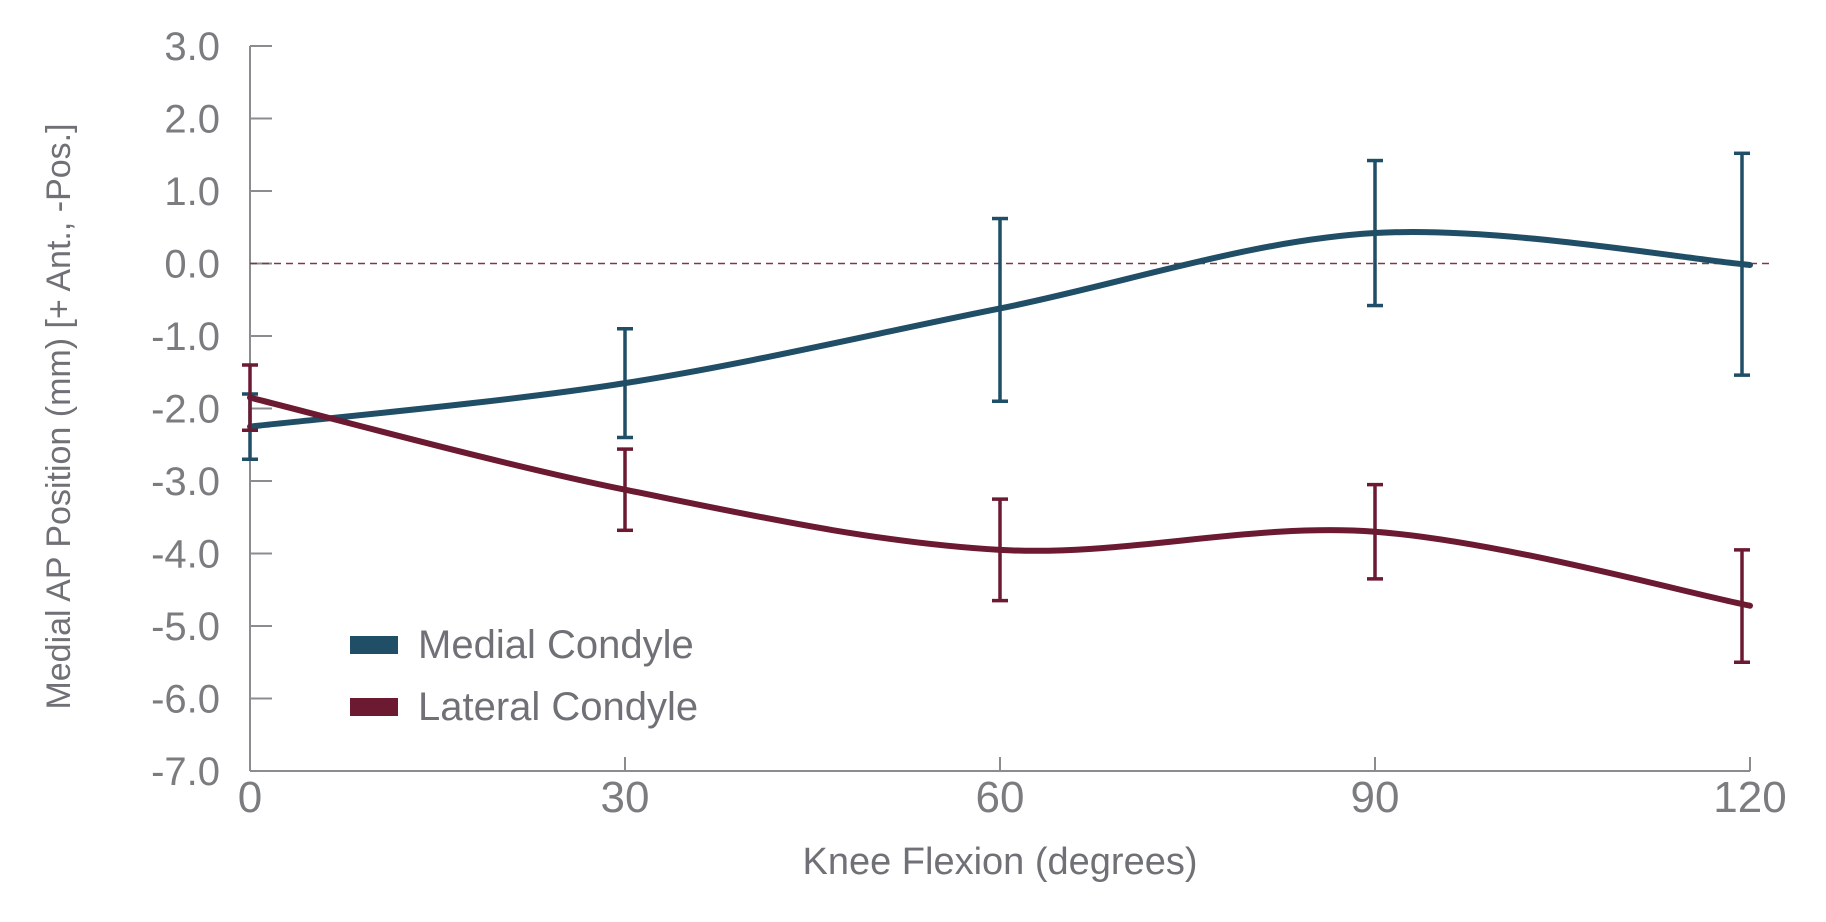 This screenshot has width=1826, height=922. What do you see at coordinates (1000, 862) in the screenshot?
I see `x-axis-title: Knee Flexion (degrees)` at bounding box center [1000, 862].